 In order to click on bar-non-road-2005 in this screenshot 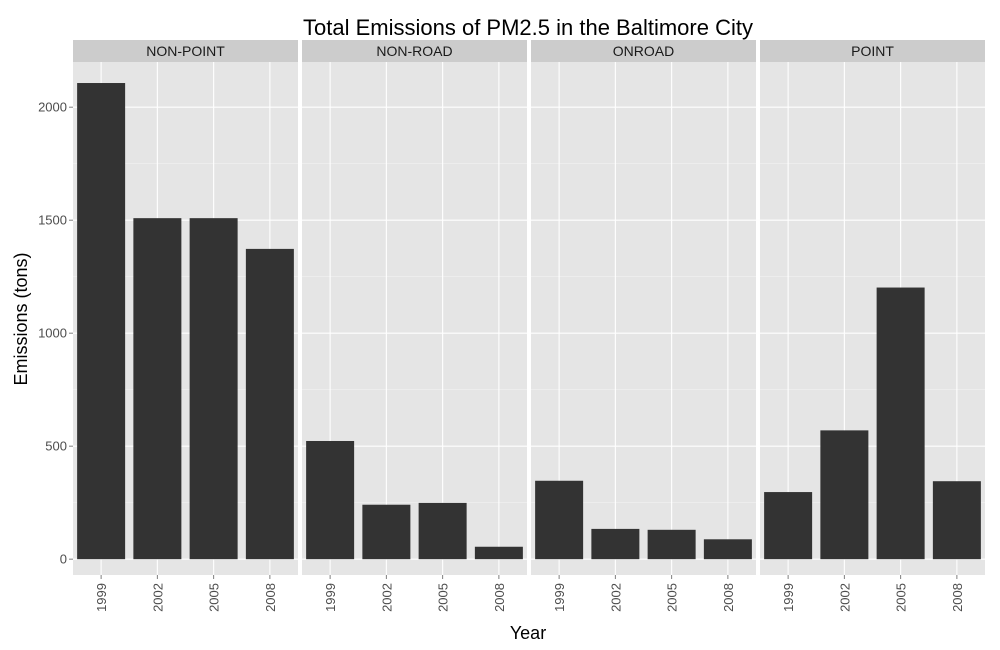, I will do `click(442, 531)`.